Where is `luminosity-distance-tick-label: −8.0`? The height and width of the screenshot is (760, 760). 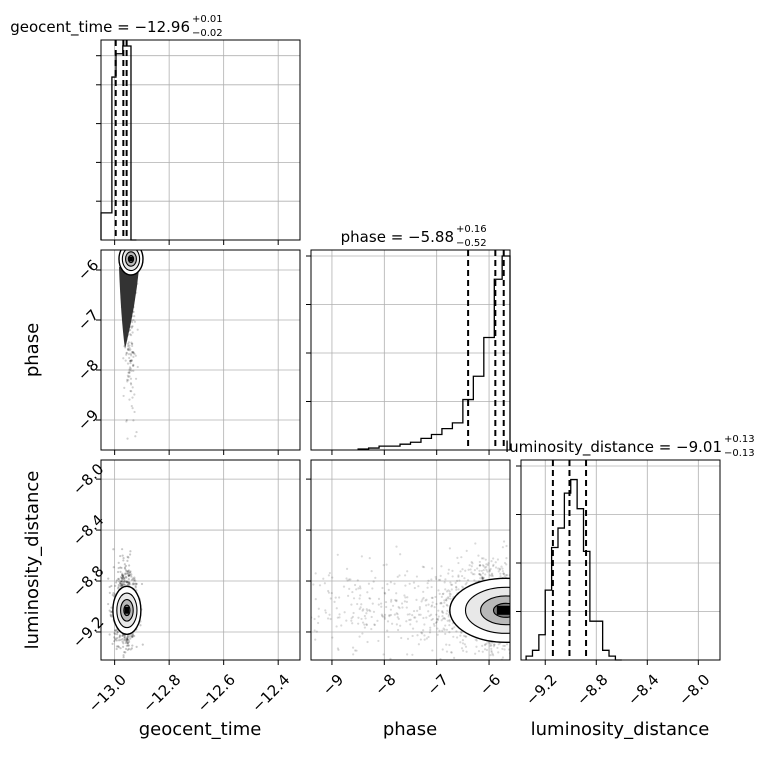
luminosity-distance-tick-label: −8.0 is located at coordinates (694, 690).